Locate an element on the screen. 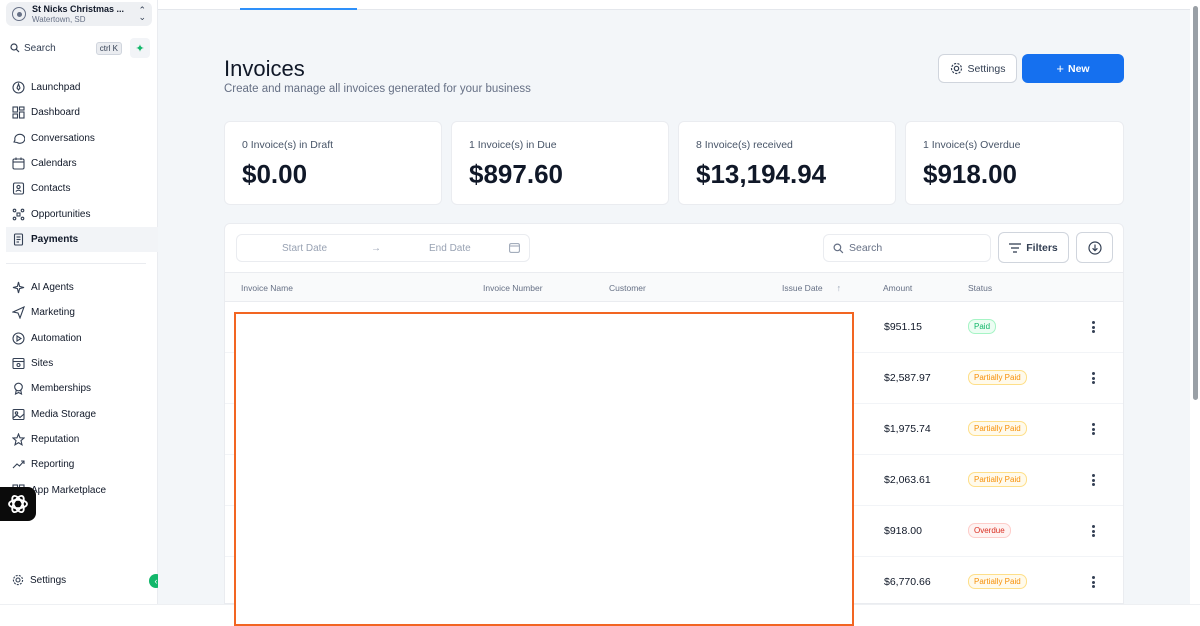 The height and width of the screenshot is (626, 1200). sidebar-item-label: Contacts is located at coordinates (51, 189).